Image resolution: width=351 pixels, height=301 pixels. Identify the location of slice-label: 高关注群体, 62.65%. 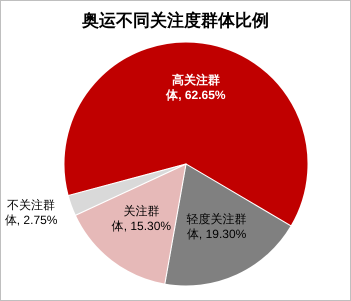
(195, 88).